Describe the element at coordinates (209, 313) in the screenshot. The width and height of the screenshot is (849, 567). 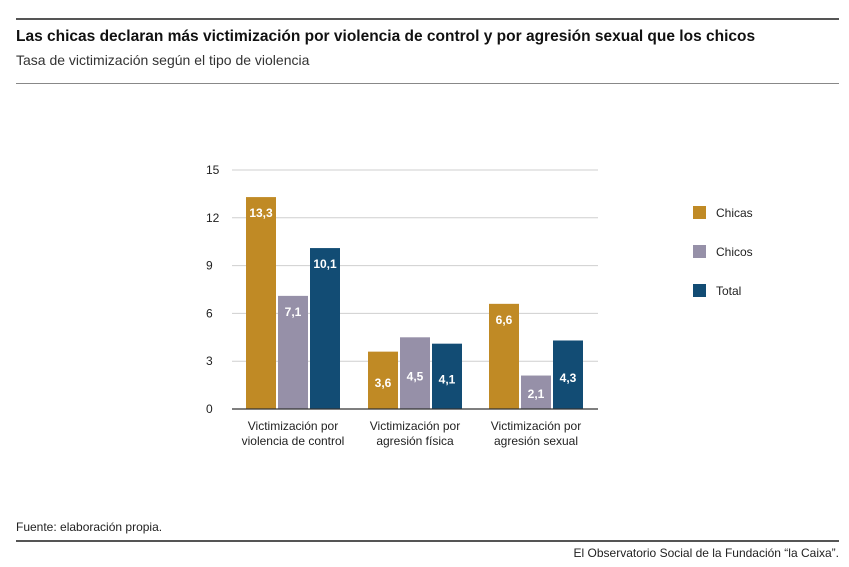
I see `y-tick-label: 6` at that location.